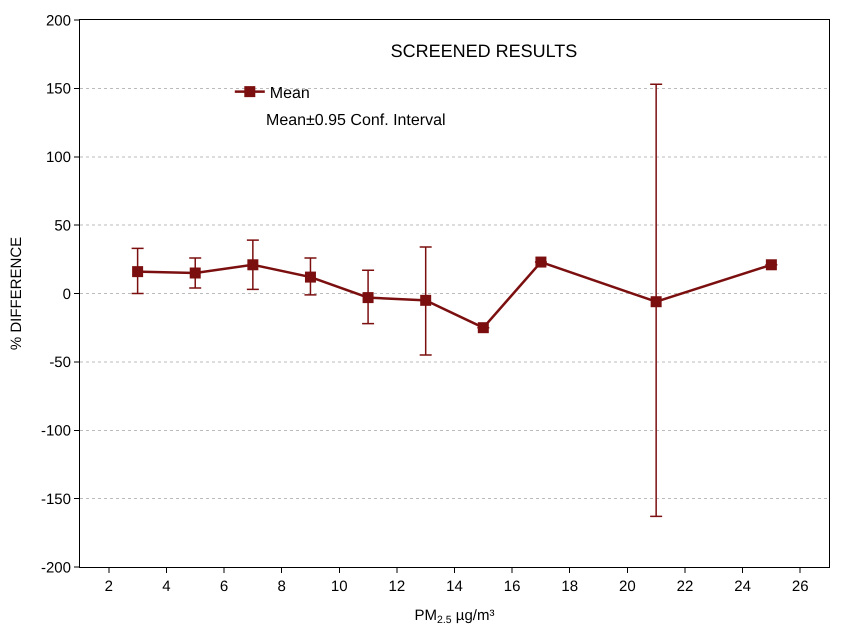  I want to click on y-tick-label: -50, so click(60, 363).